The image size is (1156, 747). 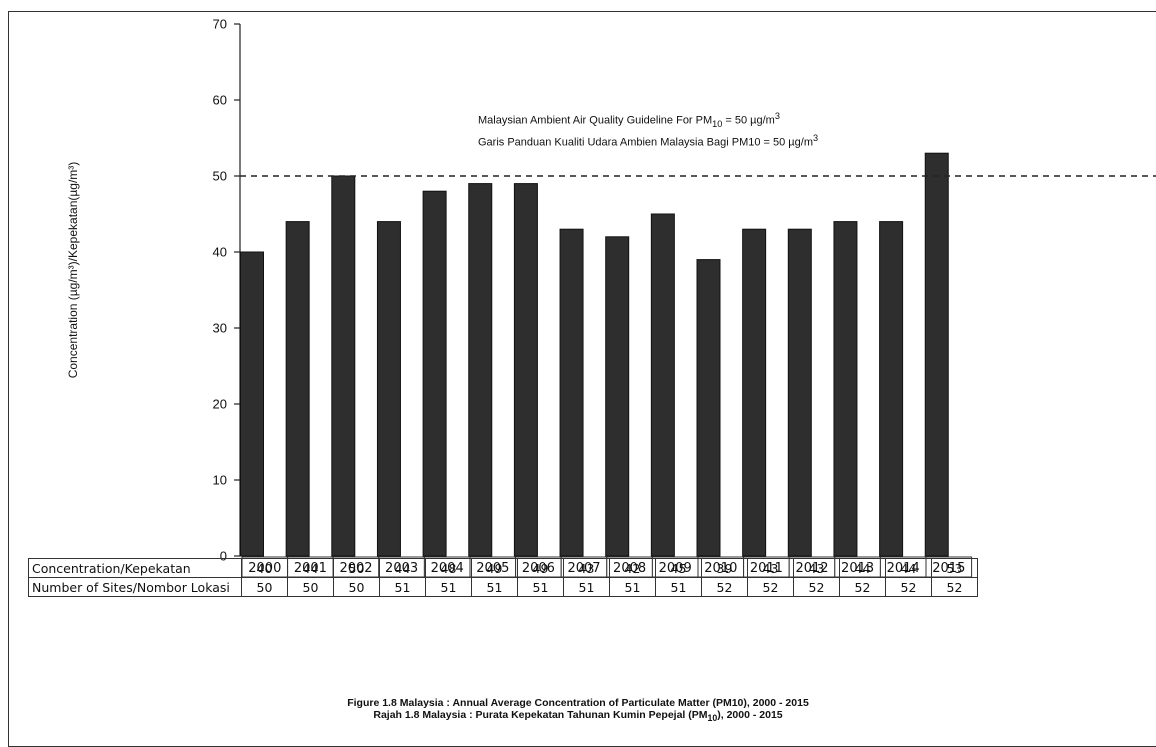 I want to click on cell-concentration-2003: 44, so click(x=402, y=568).